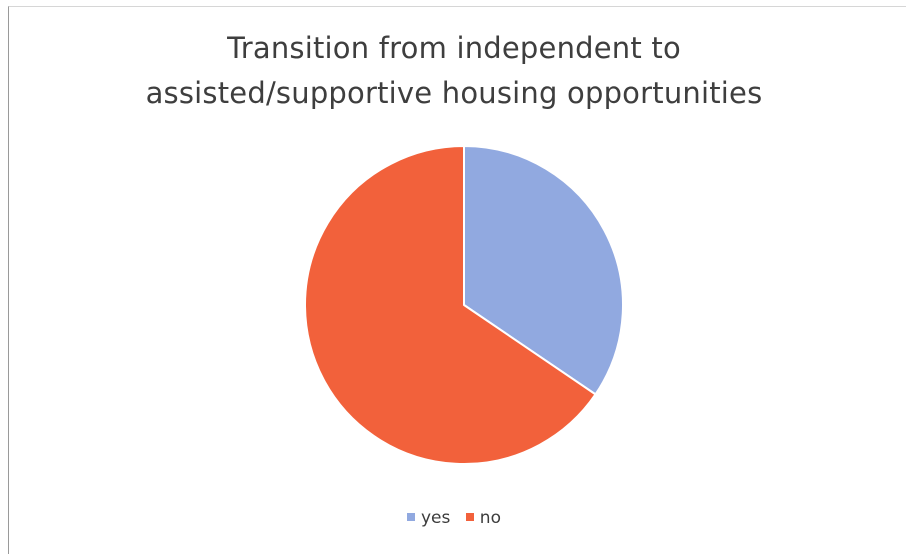  I want to click on legend-swatch-no, so click(469, 517).